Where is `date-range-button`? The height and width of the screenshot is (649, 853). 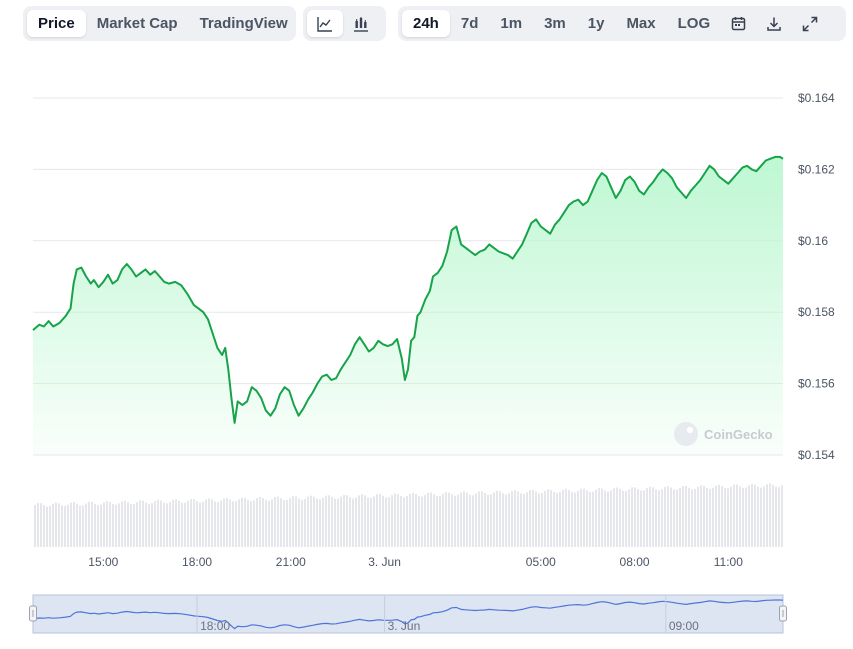 date-range-button is located at coordinates (738, 23).